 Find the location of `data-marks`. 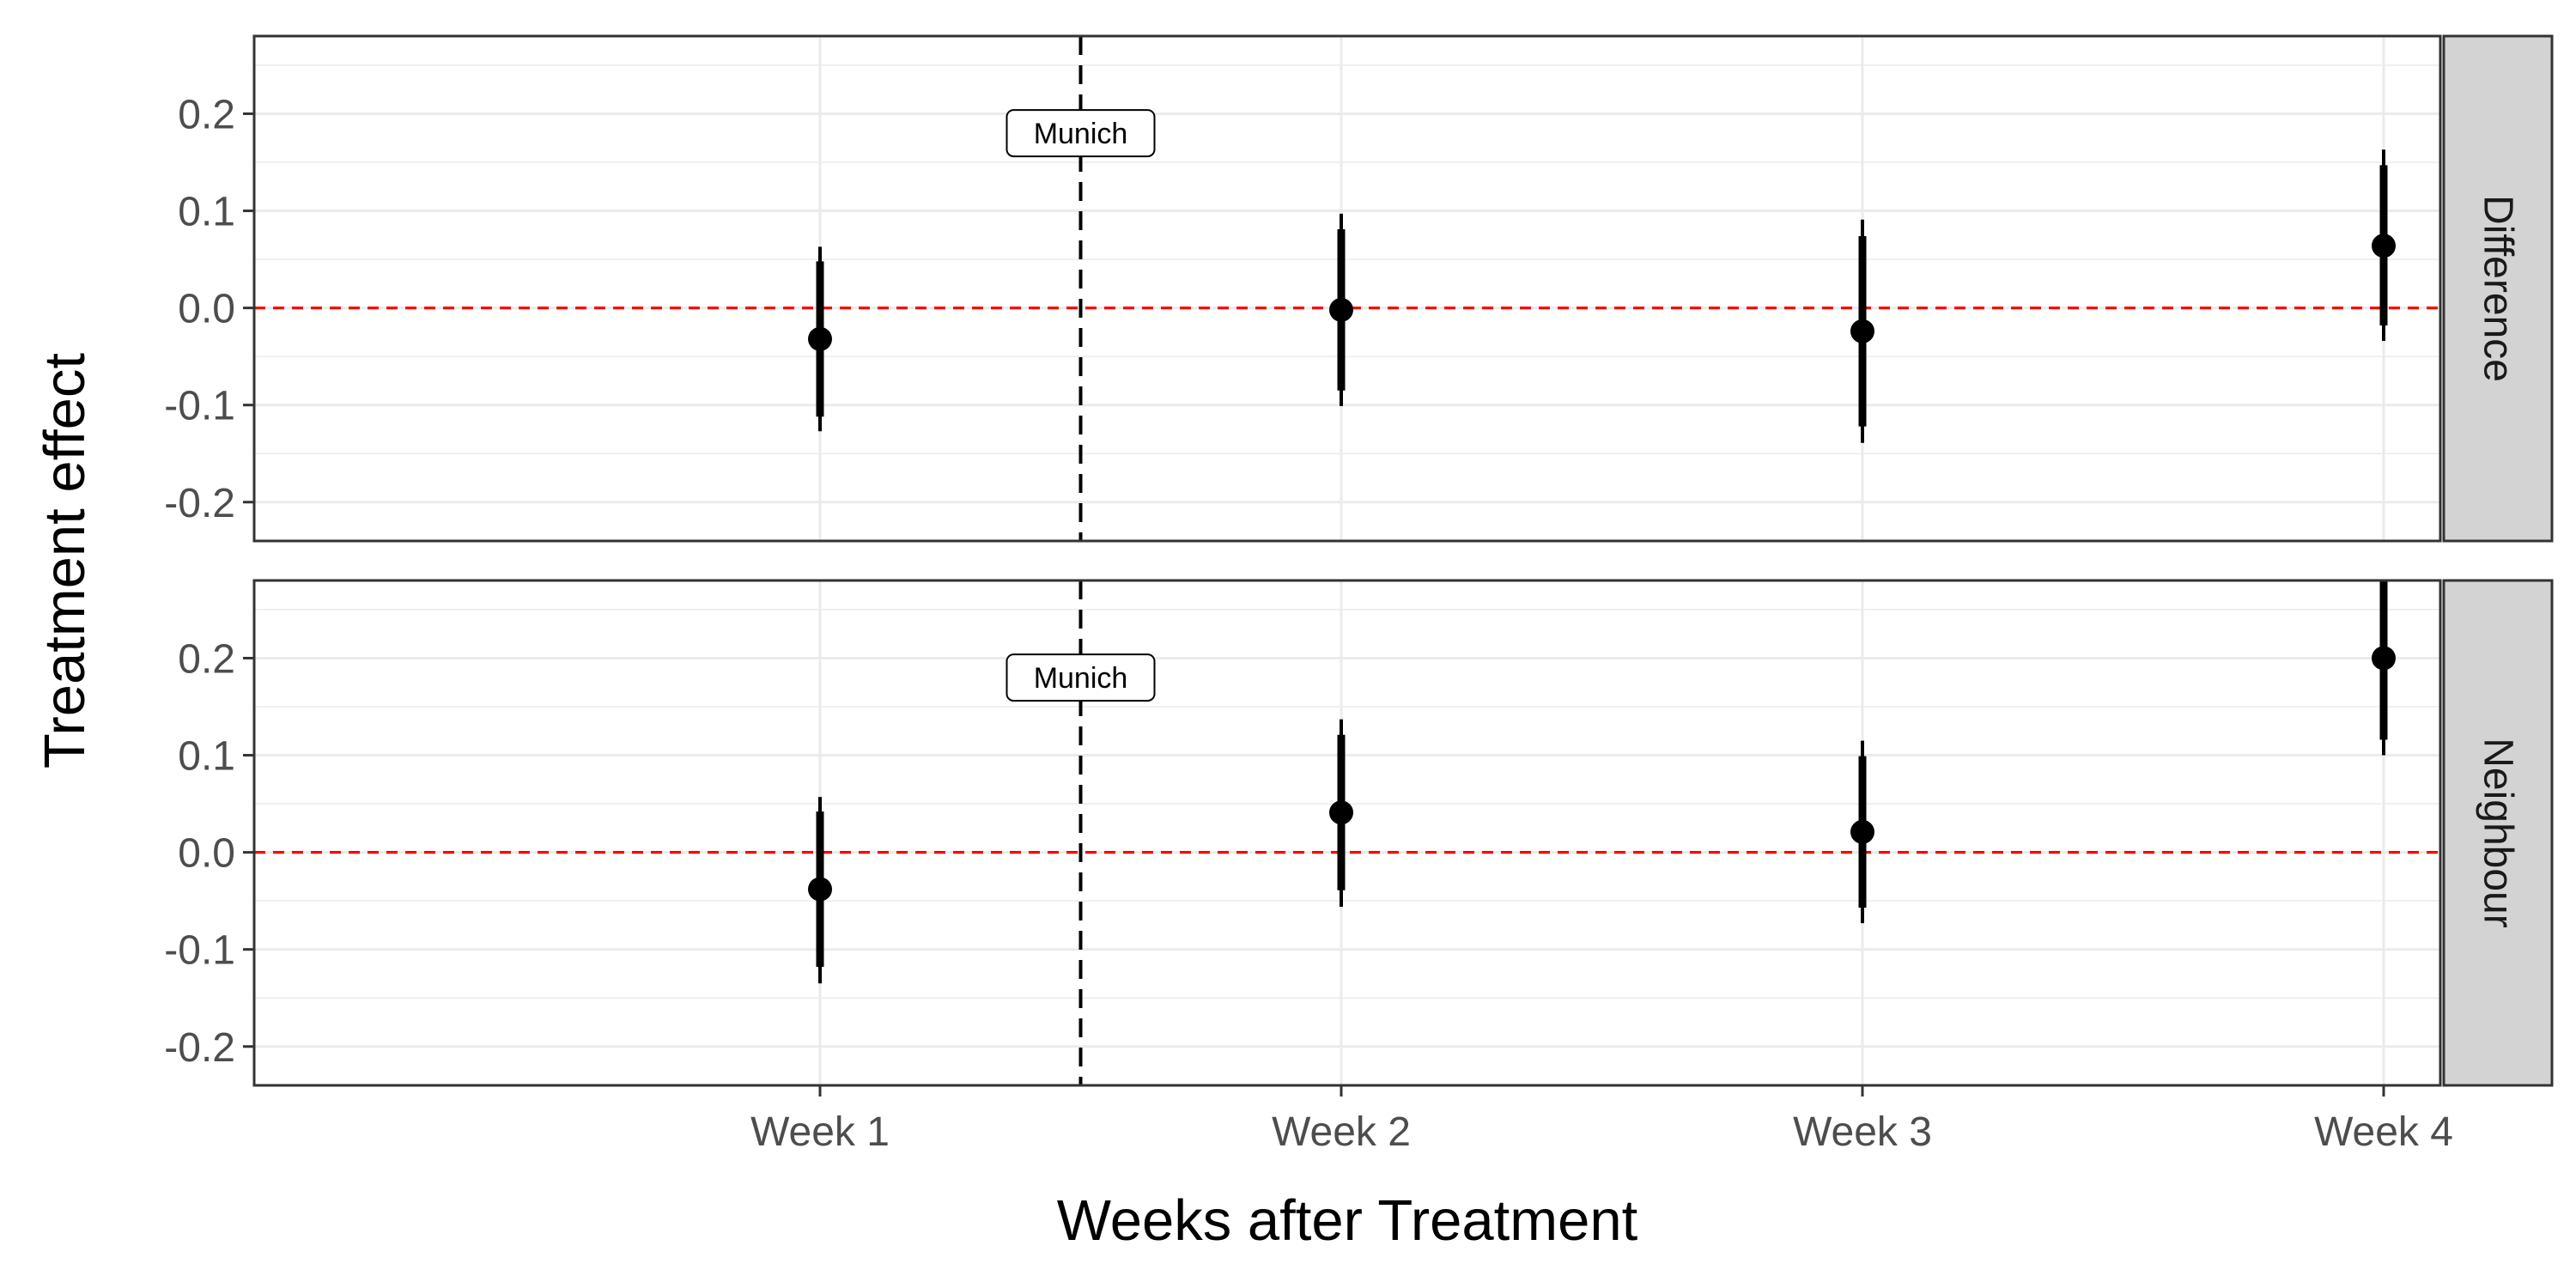

data-marks is located at coordinates (1602, 296).